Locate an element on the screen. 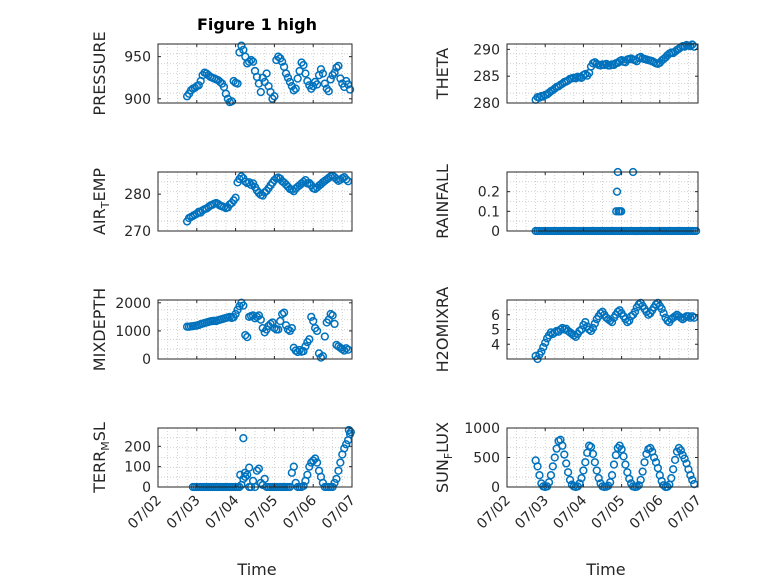  figure-title: Figure 1 high is located at coordinates (257, 24).